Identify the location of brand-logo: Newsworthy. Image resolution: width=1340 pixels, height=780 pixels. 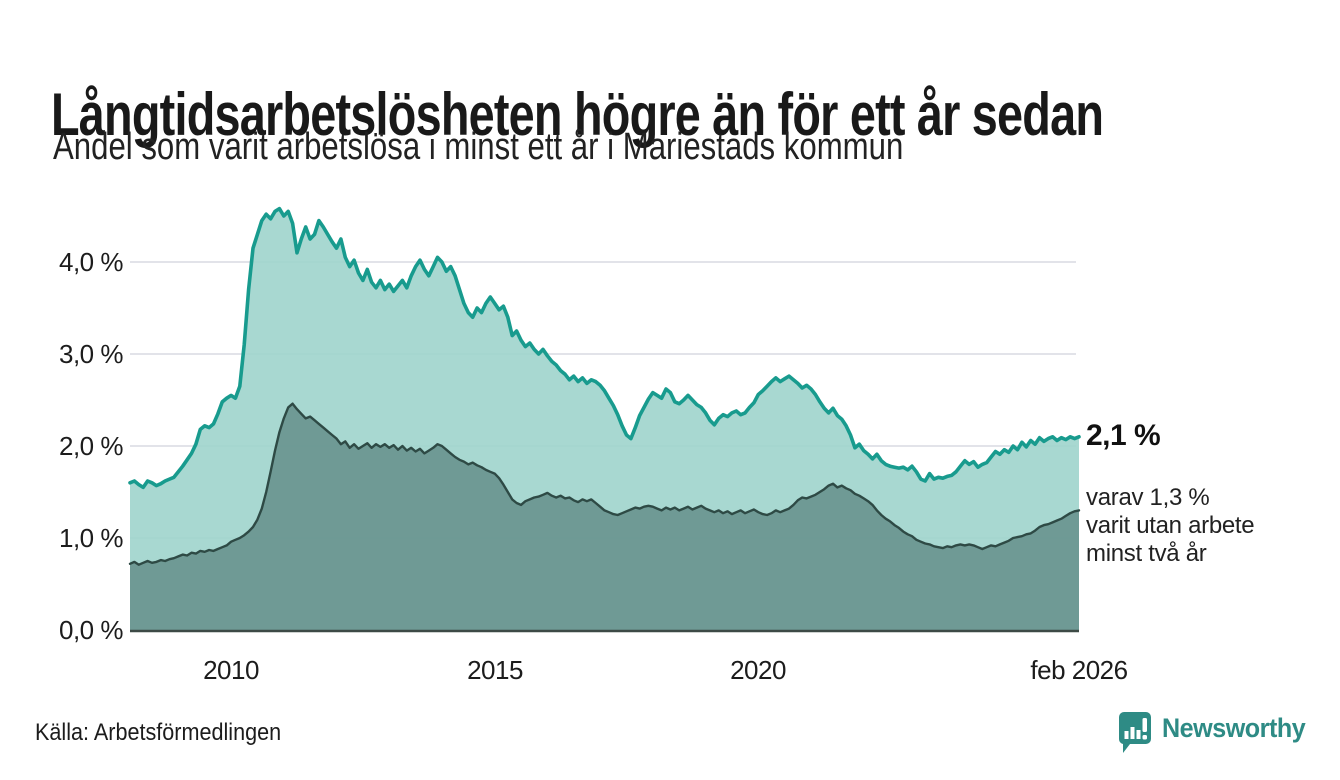
(1216, 733).